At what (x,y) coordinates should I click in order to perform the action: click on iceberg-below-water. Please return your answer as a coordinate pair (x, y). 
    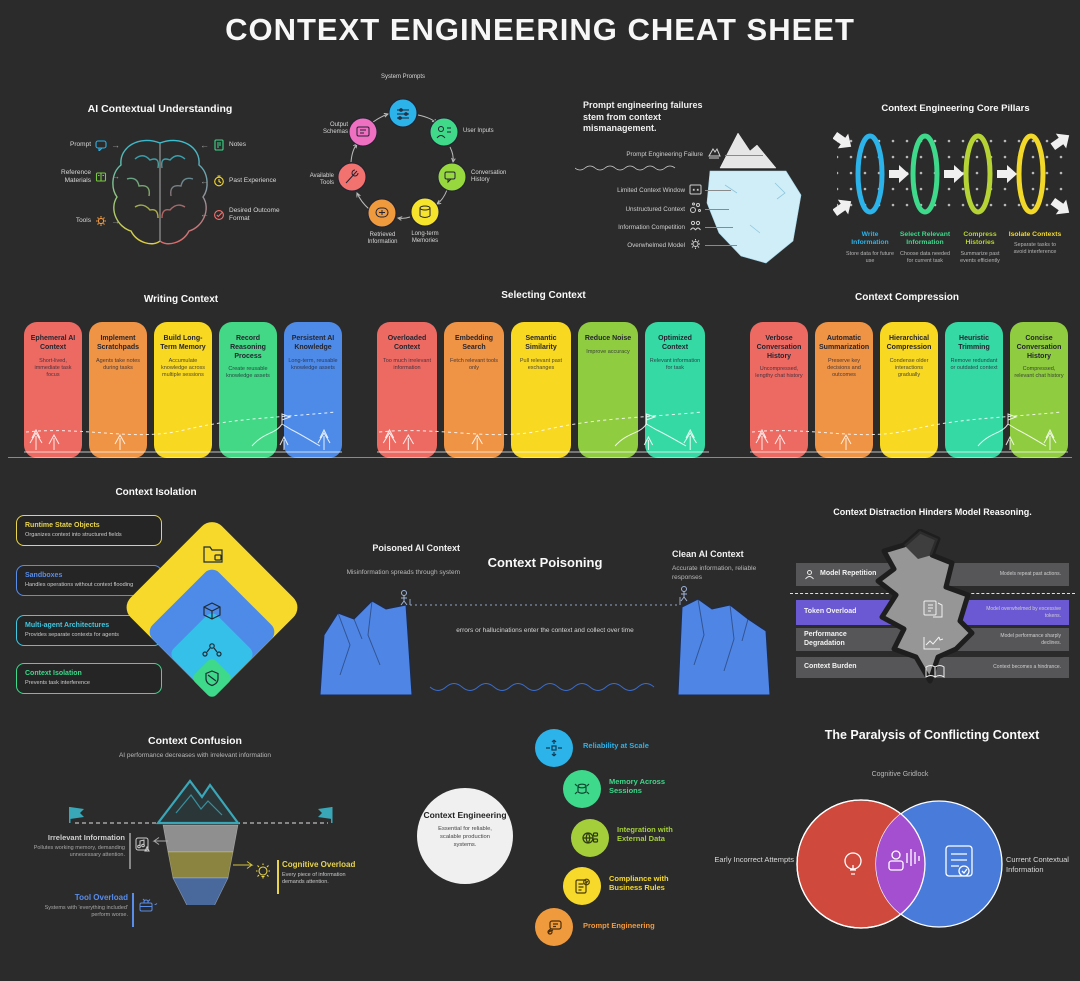
    Looking at the image, I should click on (754, 217).